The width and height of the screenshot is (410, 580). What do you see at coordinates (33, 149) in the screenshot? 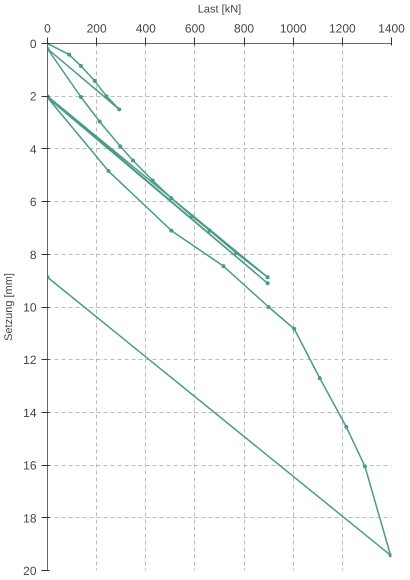
I see `y-tick-label: 4` at bounding box center [33, 149].